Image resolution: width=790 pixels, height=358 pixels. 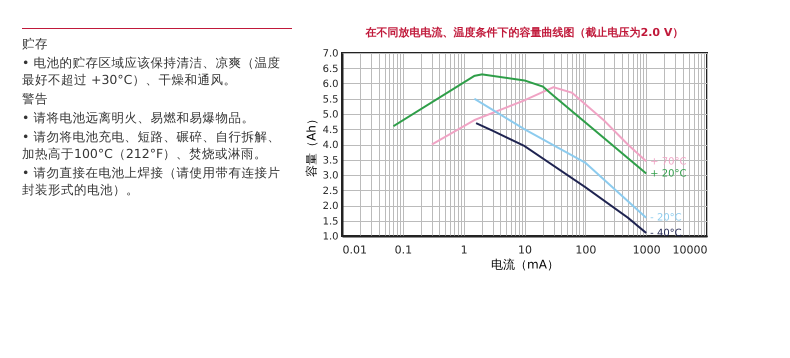 I want to click on x-tick-label: 1000, so click(x=646, y=250).